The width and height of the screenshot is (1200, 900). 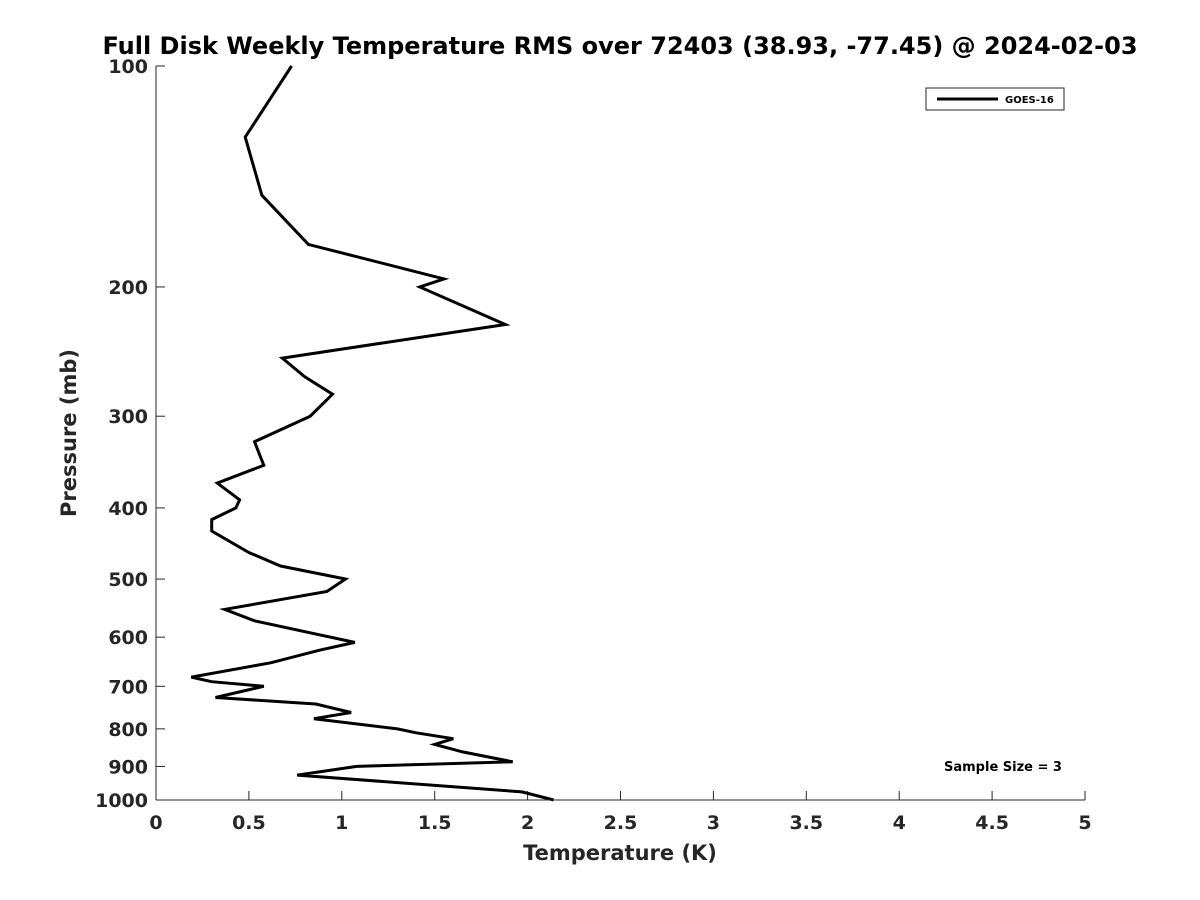 I want to click on x-tick-label: 3.5, so click(x=806, y=823).